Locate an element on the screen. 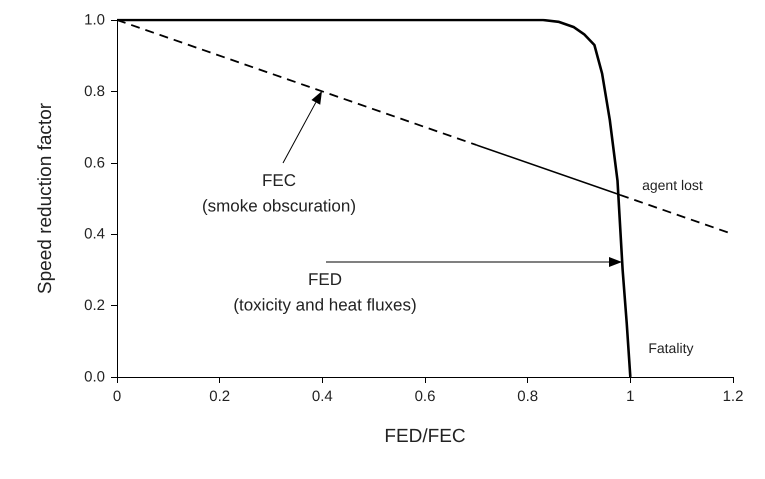  x-axis-title: FED/FEC is located at coordinates (425, 436).